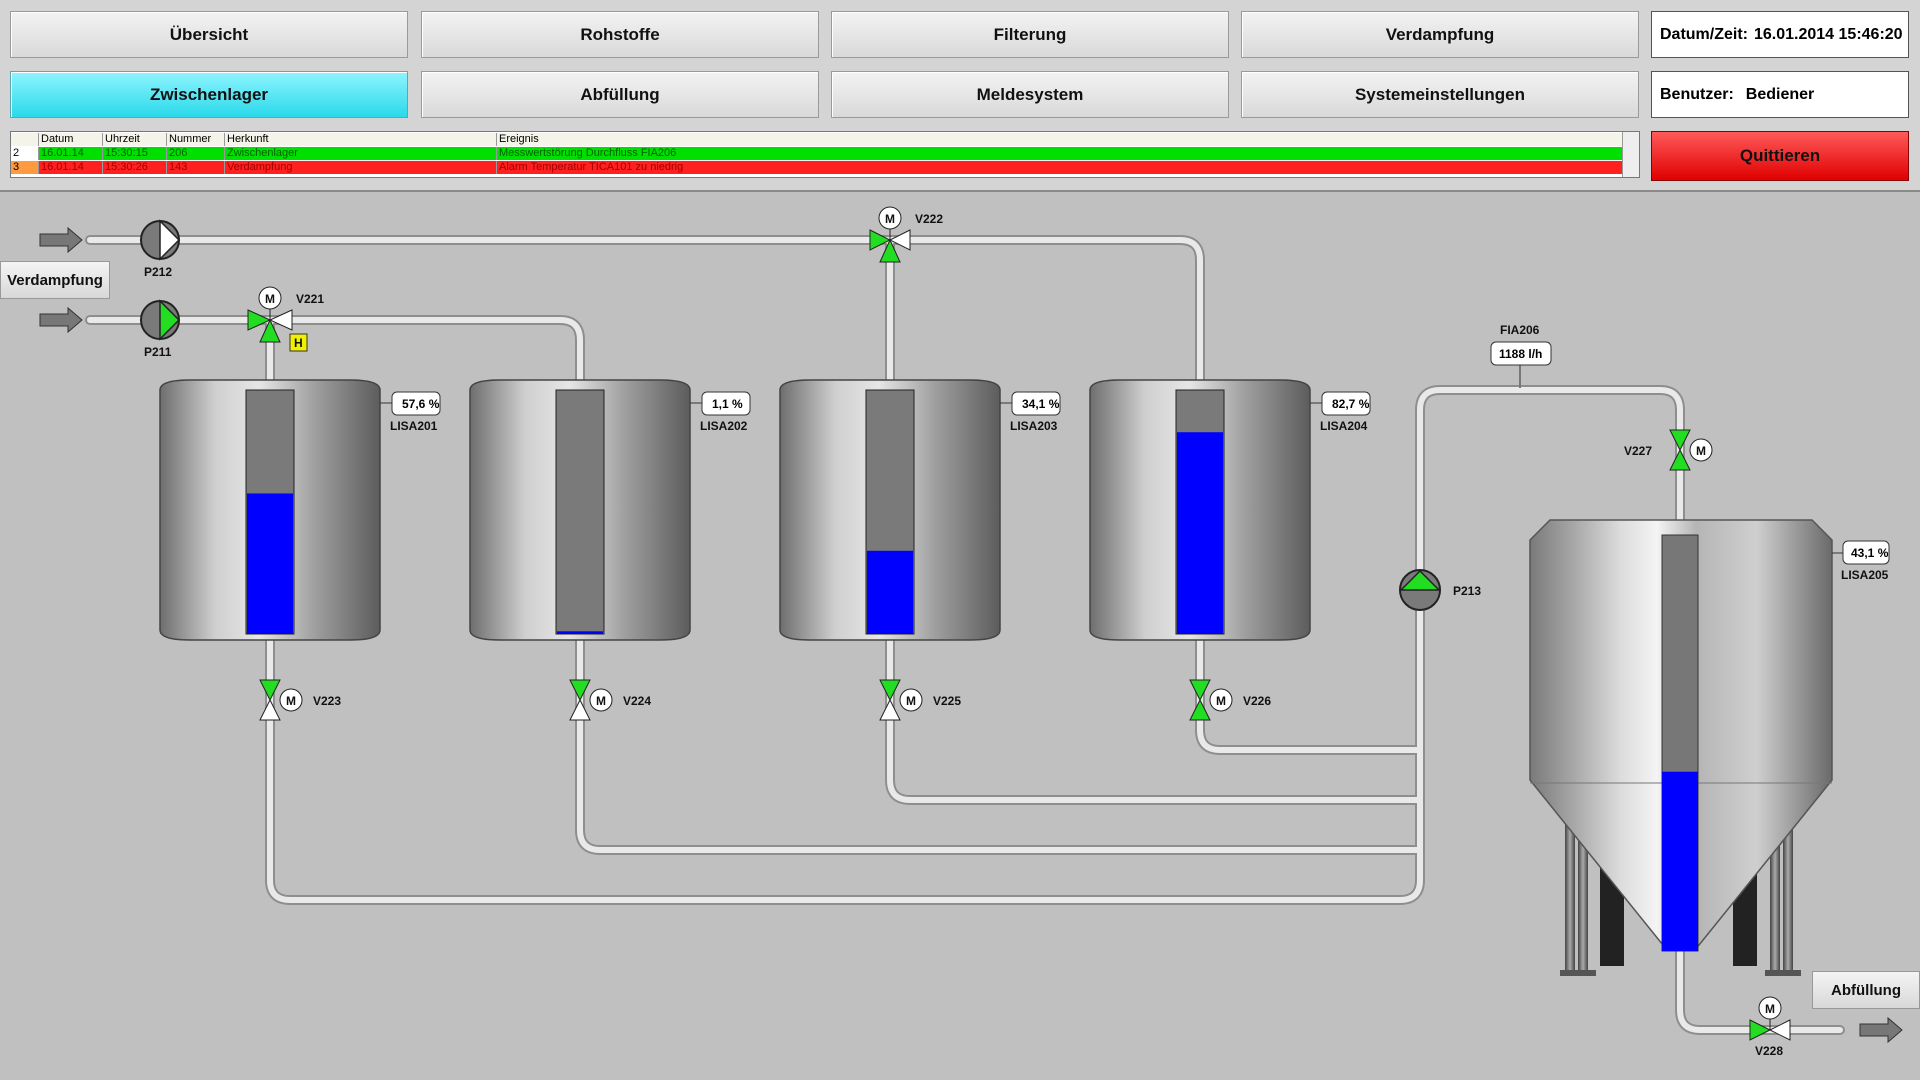  Describe the element at coordinates (158, 352) in the screenshot. I see `pump-p211-label: P211` at that location.